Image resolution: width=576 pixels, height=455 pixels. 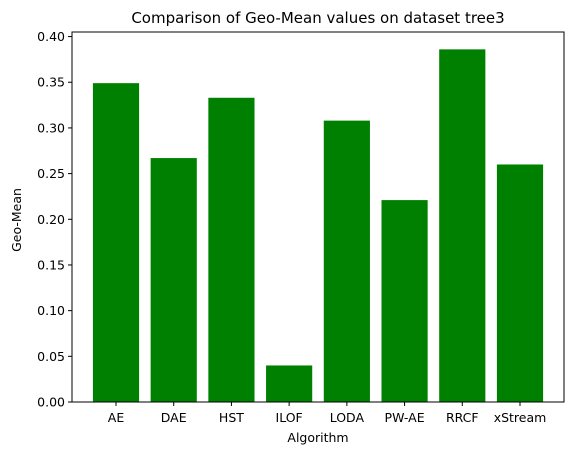 I want to click on x-tick-label: AE, so click(x=116, y=417).